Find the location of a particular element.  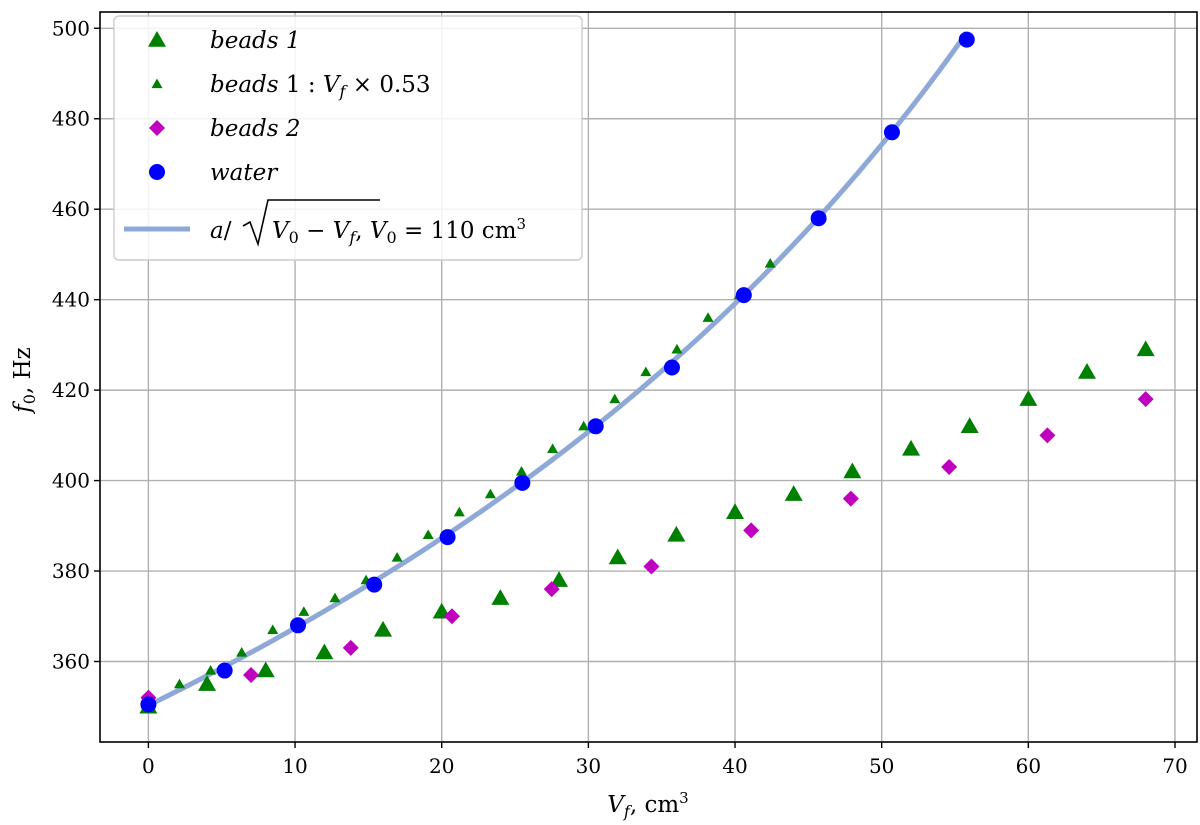

y-tick-label: 380 is located at coordinates (71, 571).